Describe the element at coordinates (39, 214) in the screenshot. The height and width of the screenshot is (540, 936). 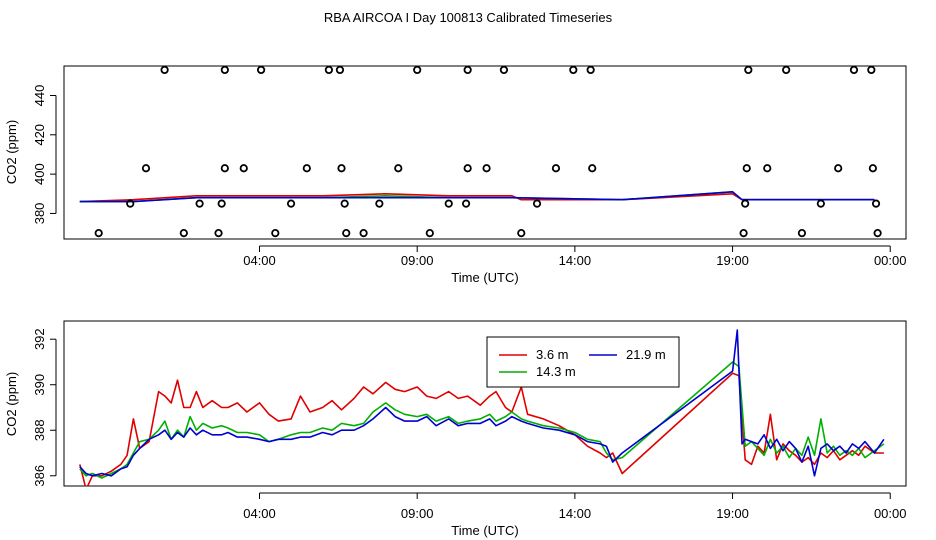
I see `y-tick-label: 380` at that location.